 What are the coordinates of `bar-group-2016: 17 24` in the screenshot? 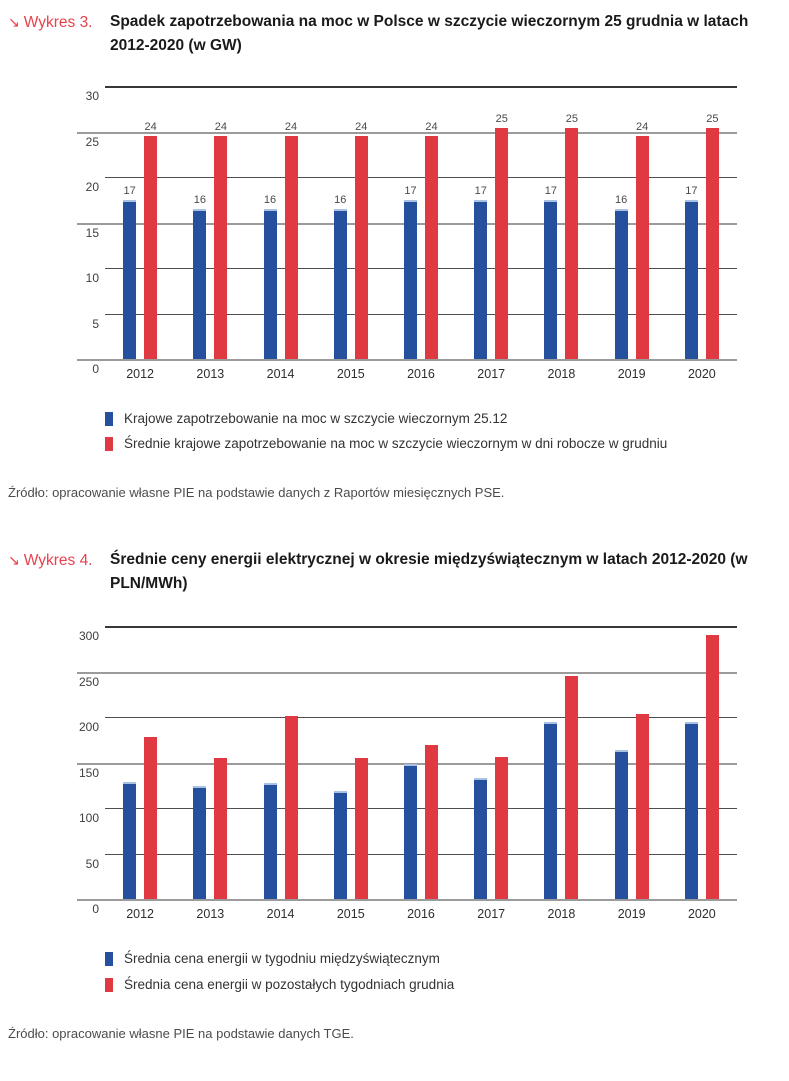 It's located at (421, 222).